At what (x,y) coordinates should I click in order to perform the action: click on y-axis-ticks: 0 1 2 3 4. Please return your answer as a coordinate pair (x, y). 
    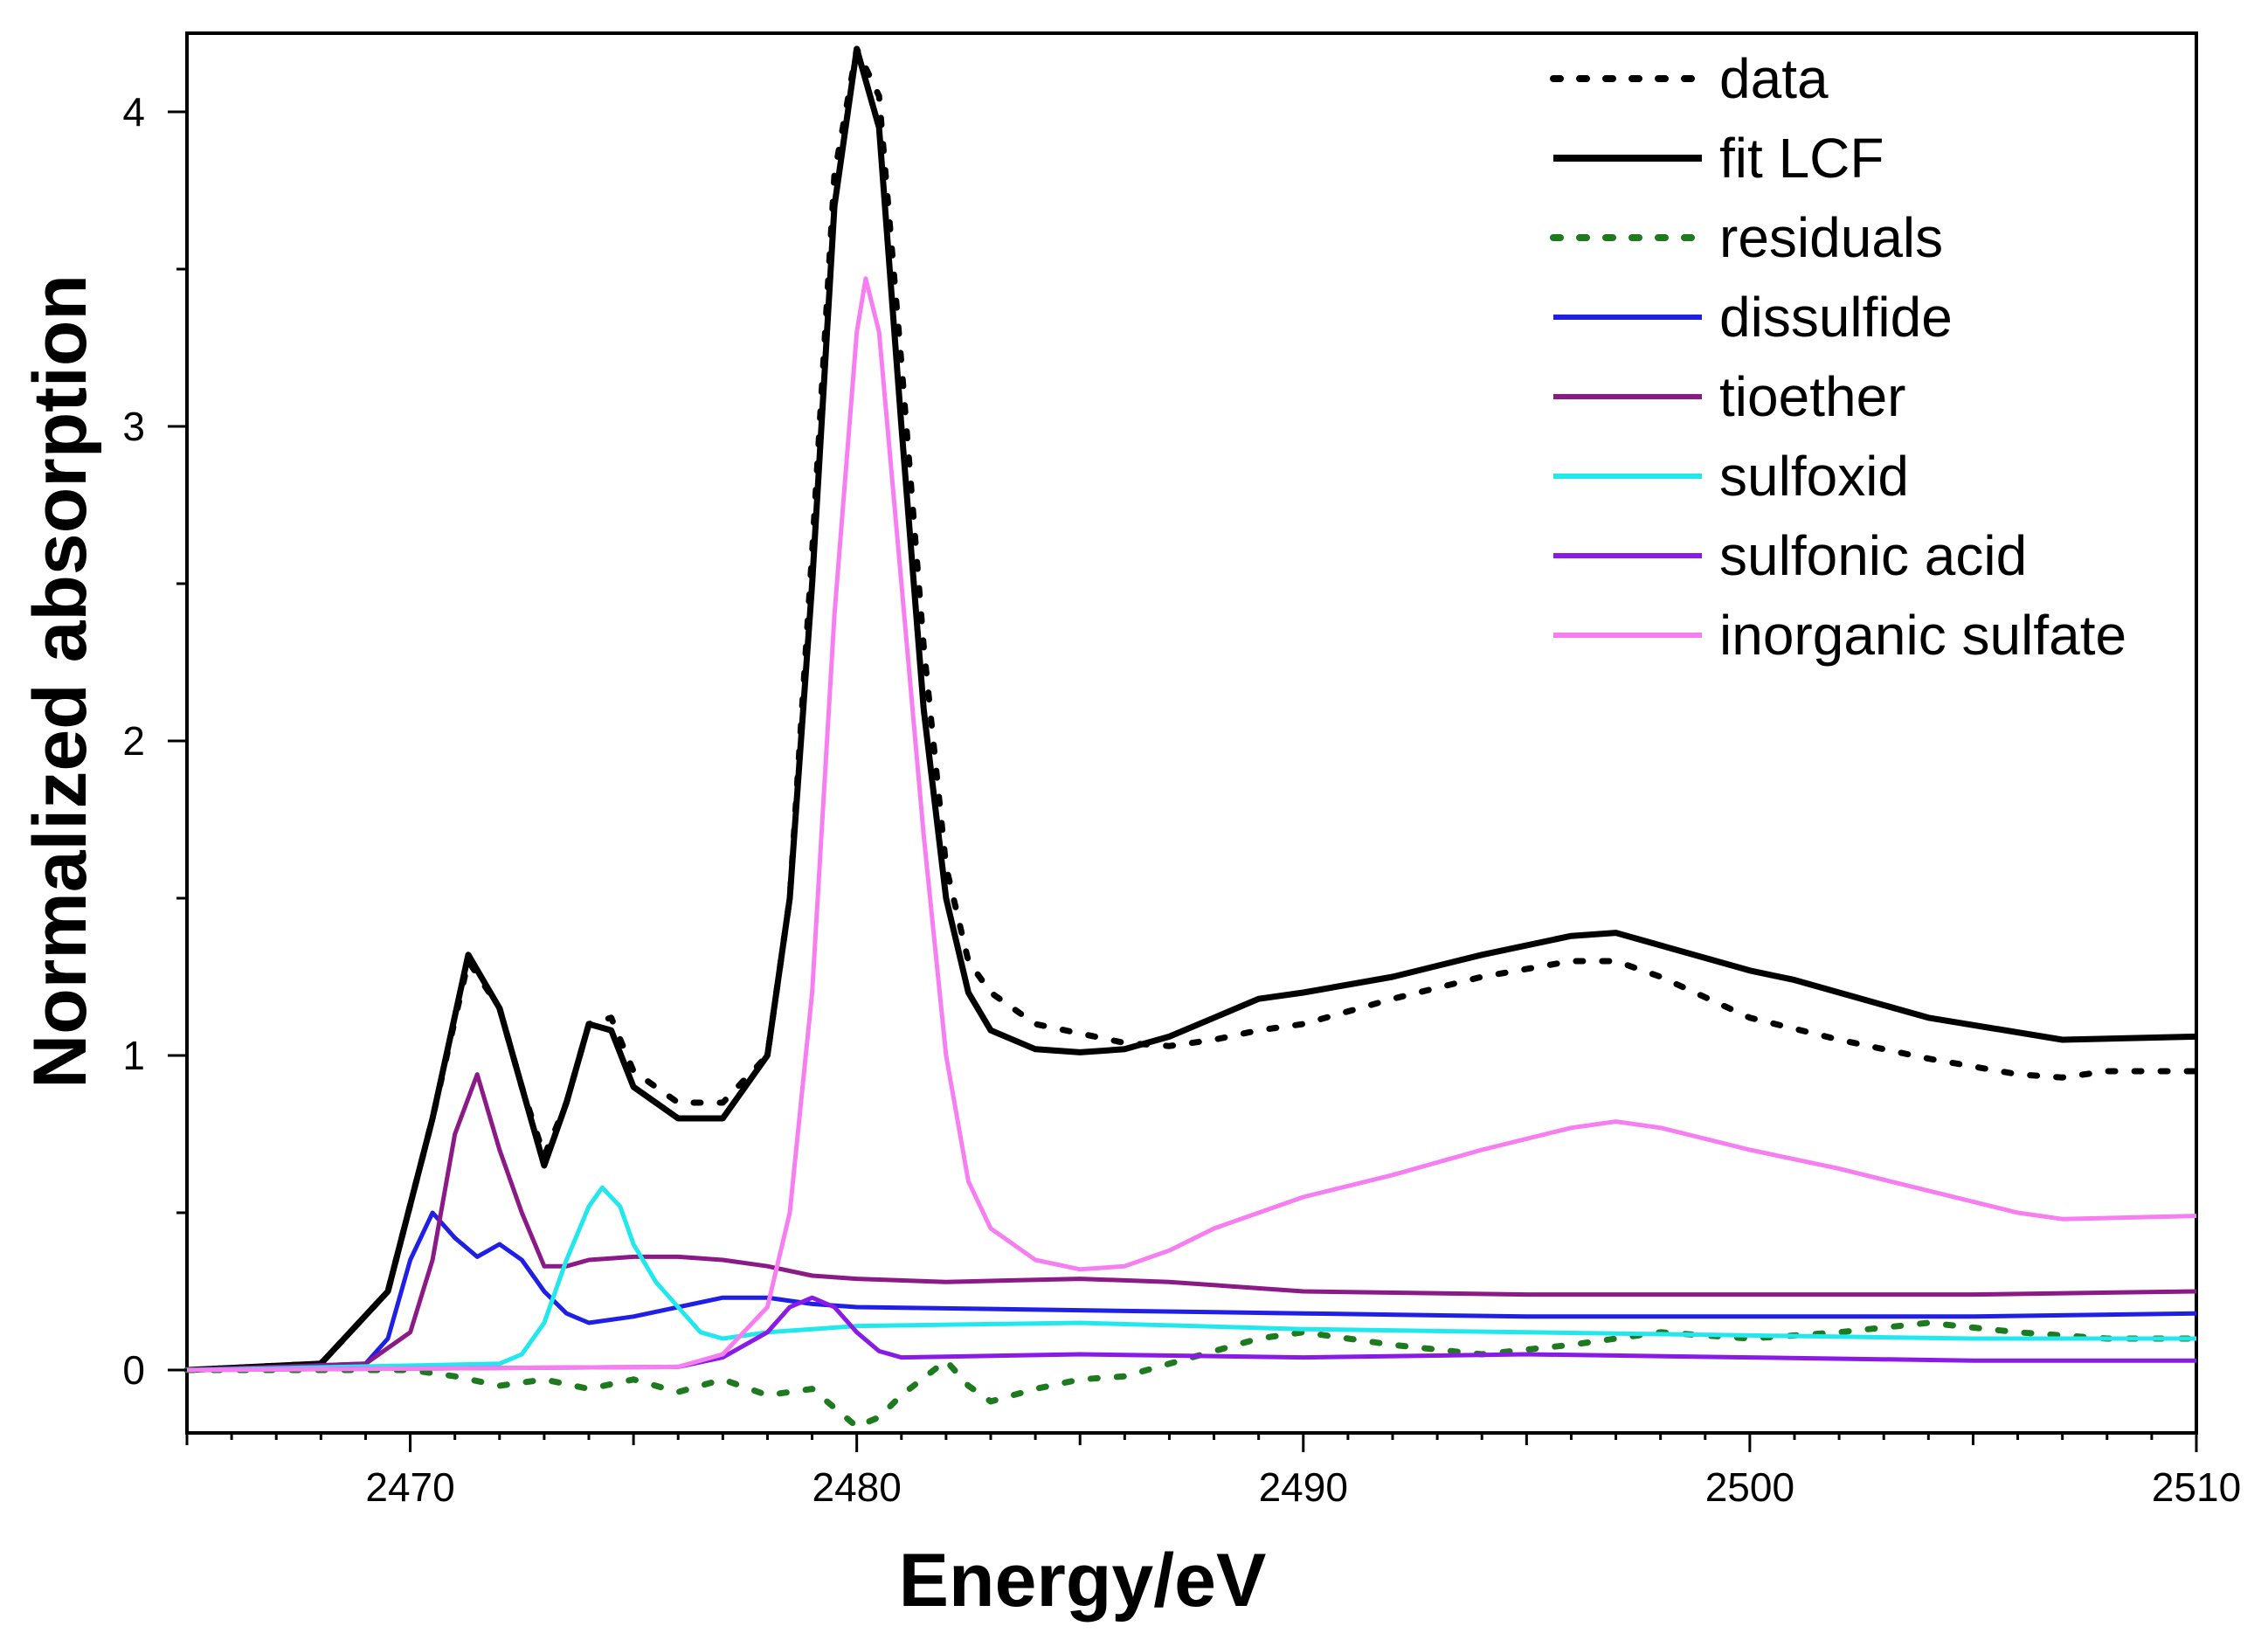
    Looking at the image, I should click on (155, 741).